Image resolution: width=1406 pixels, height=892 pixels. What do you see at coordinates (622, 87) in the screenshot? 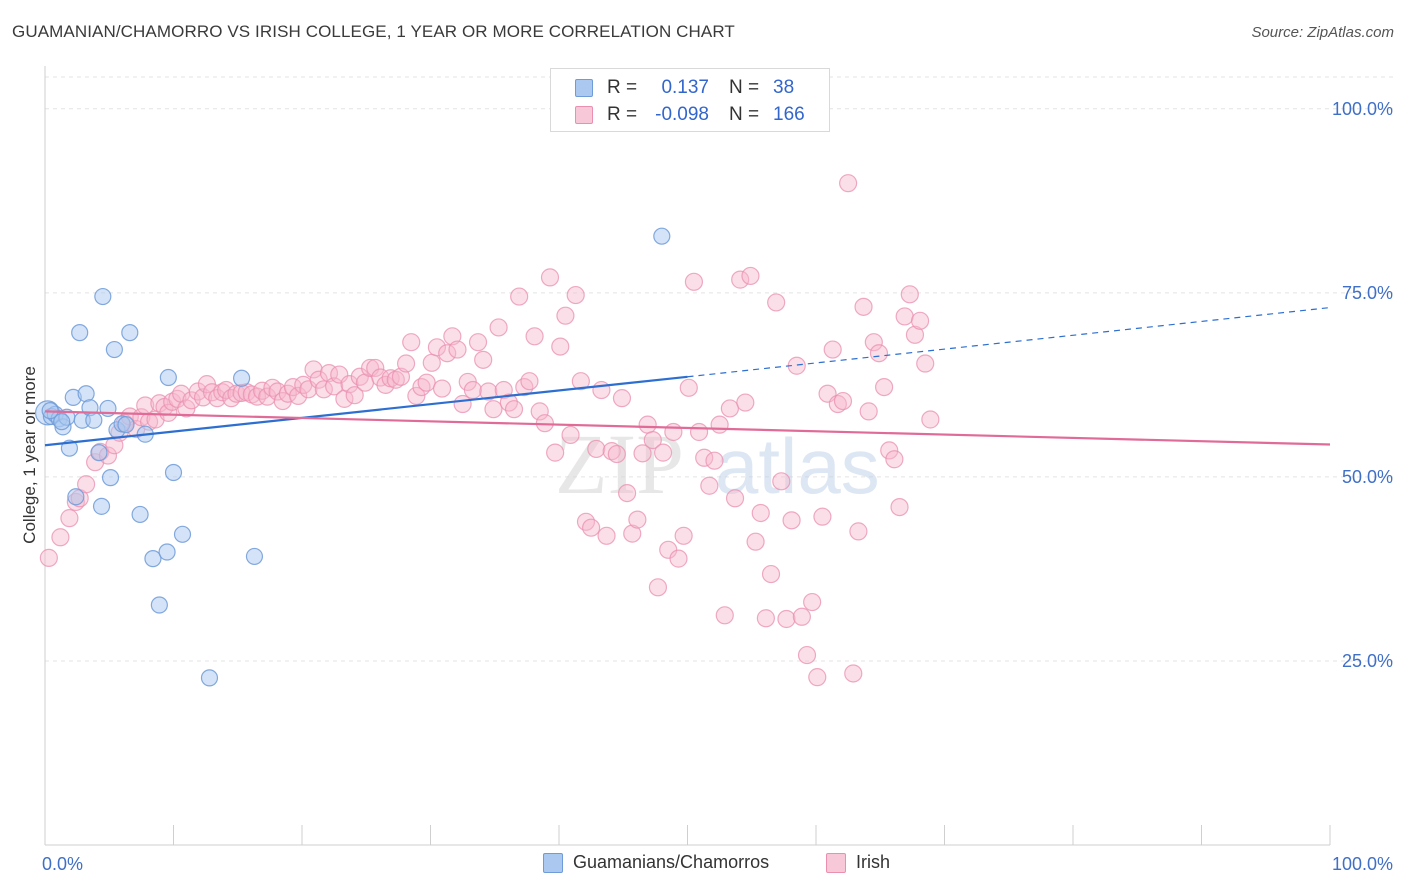
I see `legend-r-label: R =` at bounding box center [622, 87].